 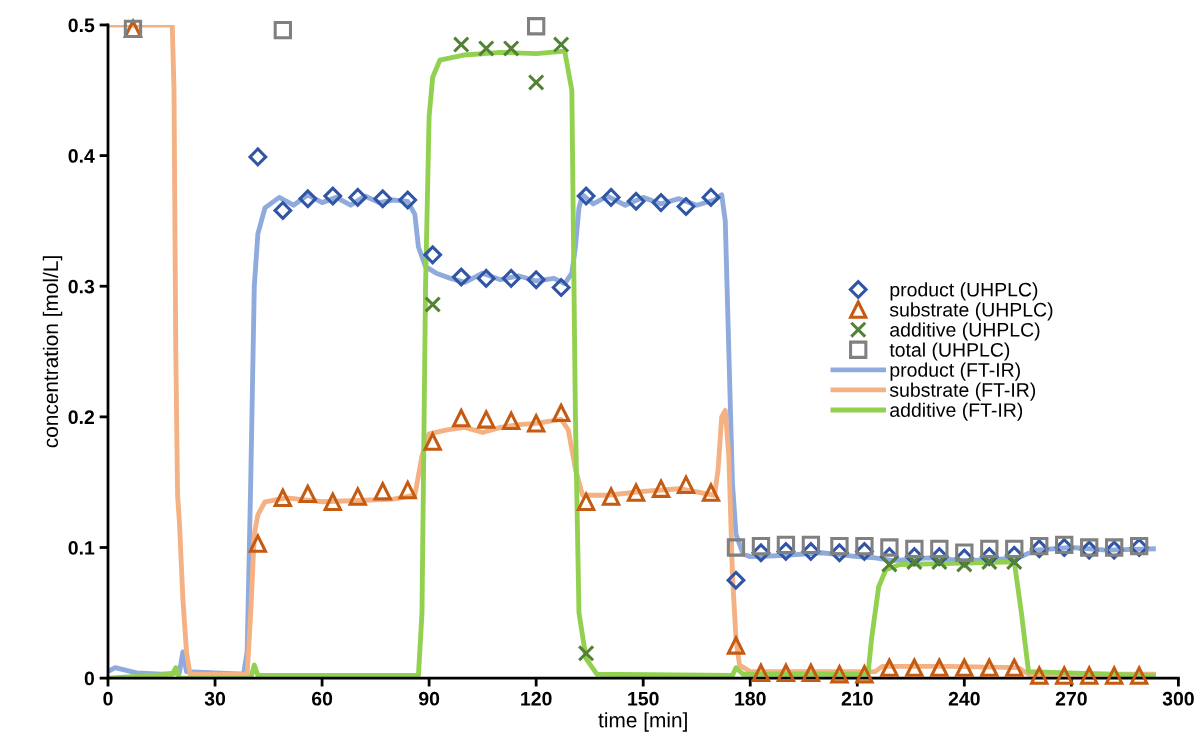 What do you see at coordinates (962, 391) in the screenshot?
I see `legend-label: substrate (FT-IR)` at bounding box center [962, 391].